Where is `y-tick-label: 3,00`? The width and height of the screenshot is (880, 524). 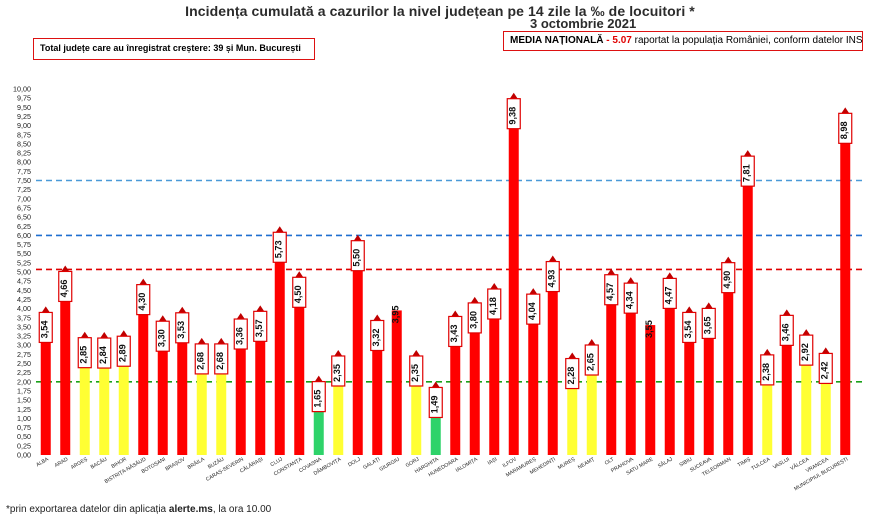 y-tick-label: 3,00 is located at coordinates (24, 345).